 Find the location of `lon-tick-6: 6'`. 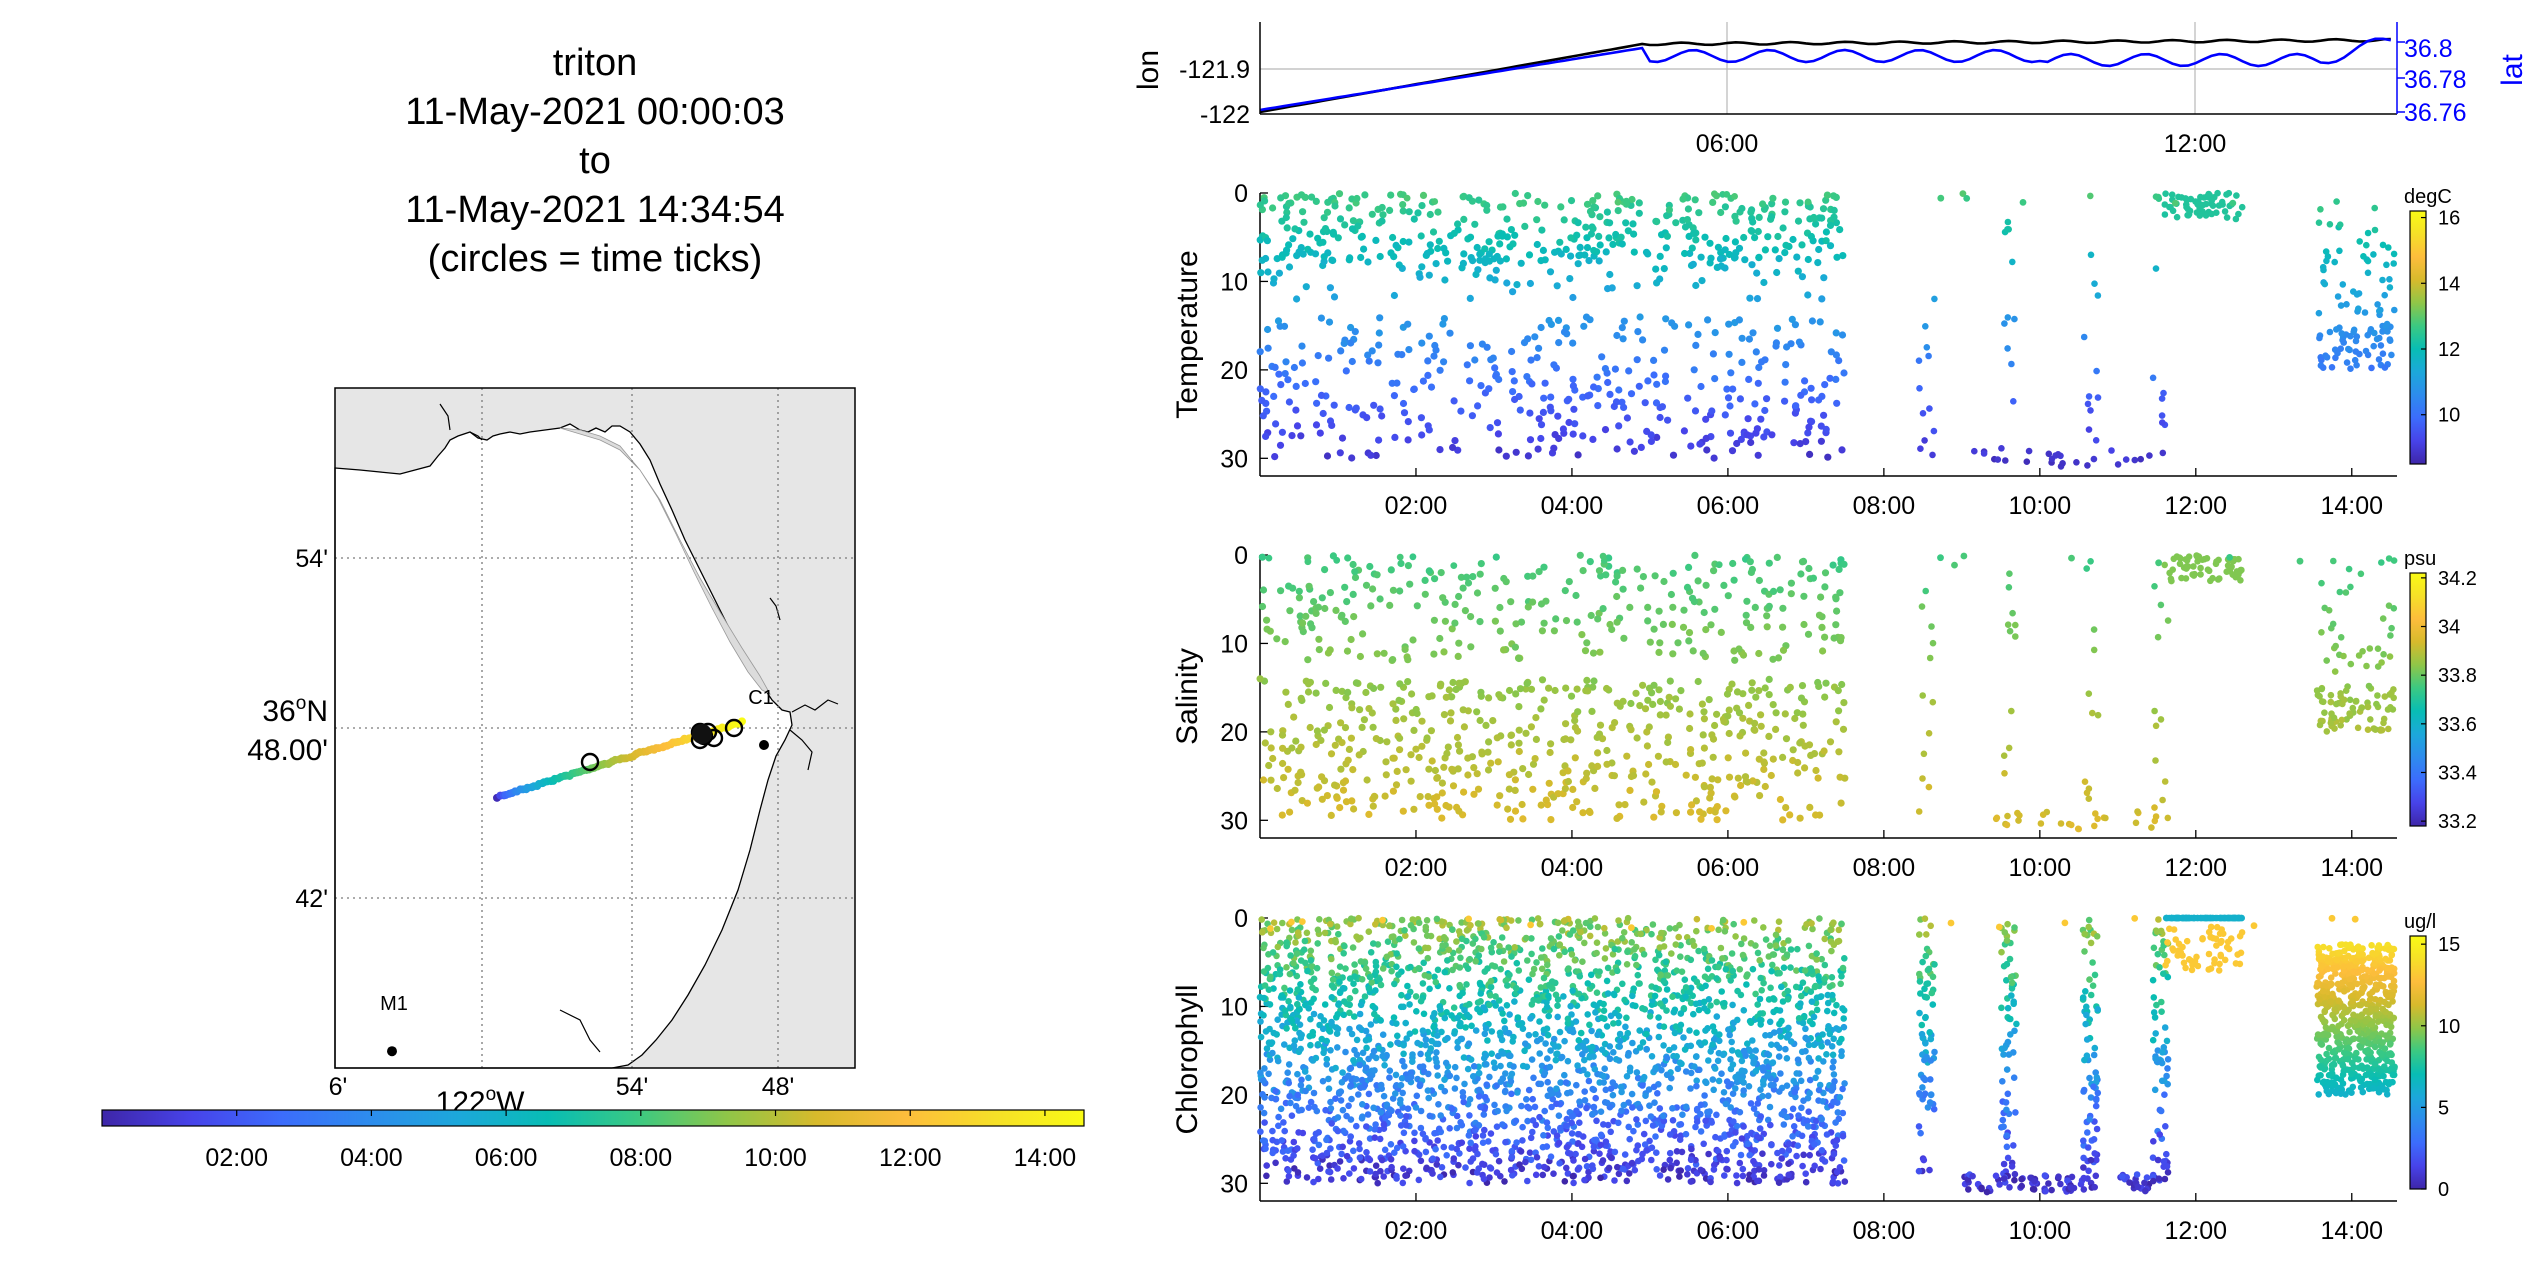

lon-tick-6: 6' is located at coordinates (338, 1087).